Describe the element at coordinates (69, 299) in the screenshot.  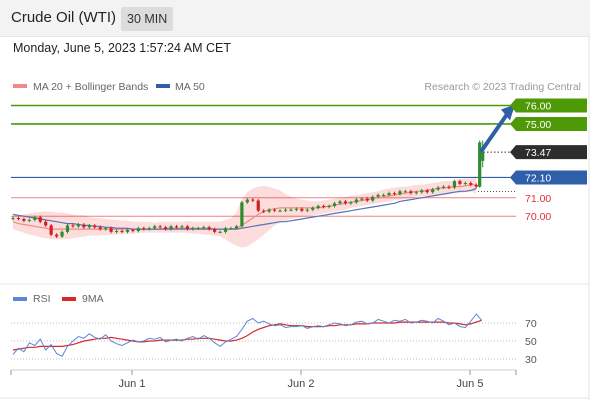
I see `red-line-icon` at that location.